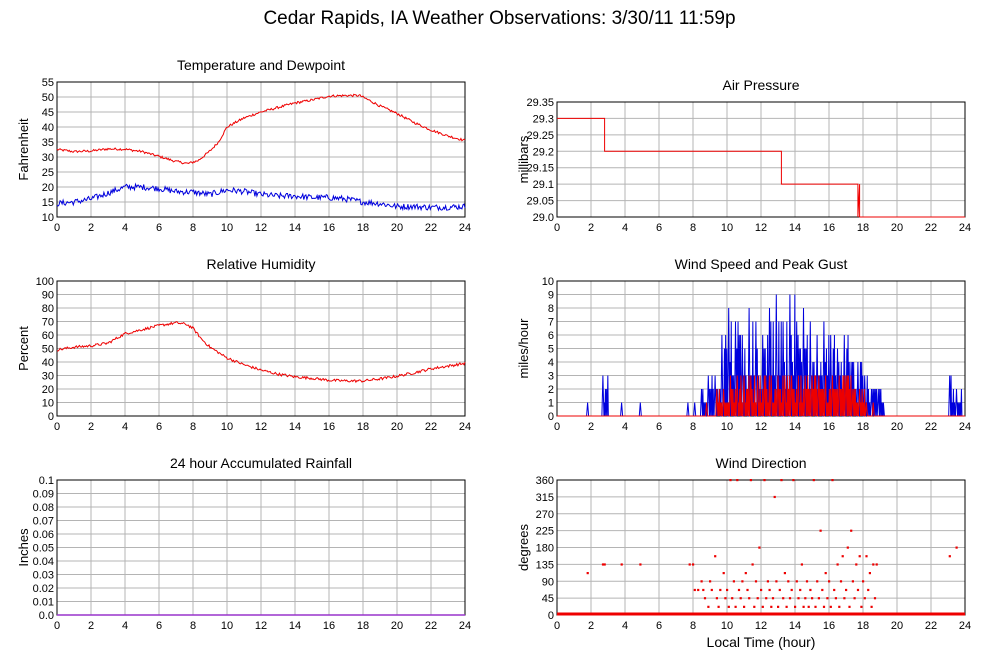  Describe the element at coordinates (48, 158) in the screenshot. I see `temp-y-tick-label: 30` at that location.